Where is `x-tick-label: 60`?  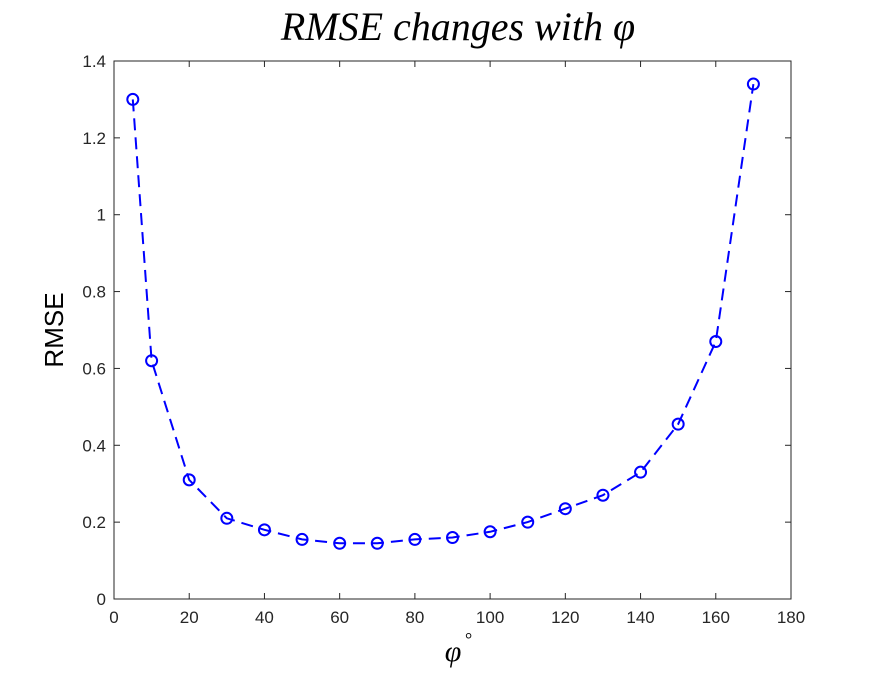 x-tick-label: 60 is located at coordinates (339, 617).